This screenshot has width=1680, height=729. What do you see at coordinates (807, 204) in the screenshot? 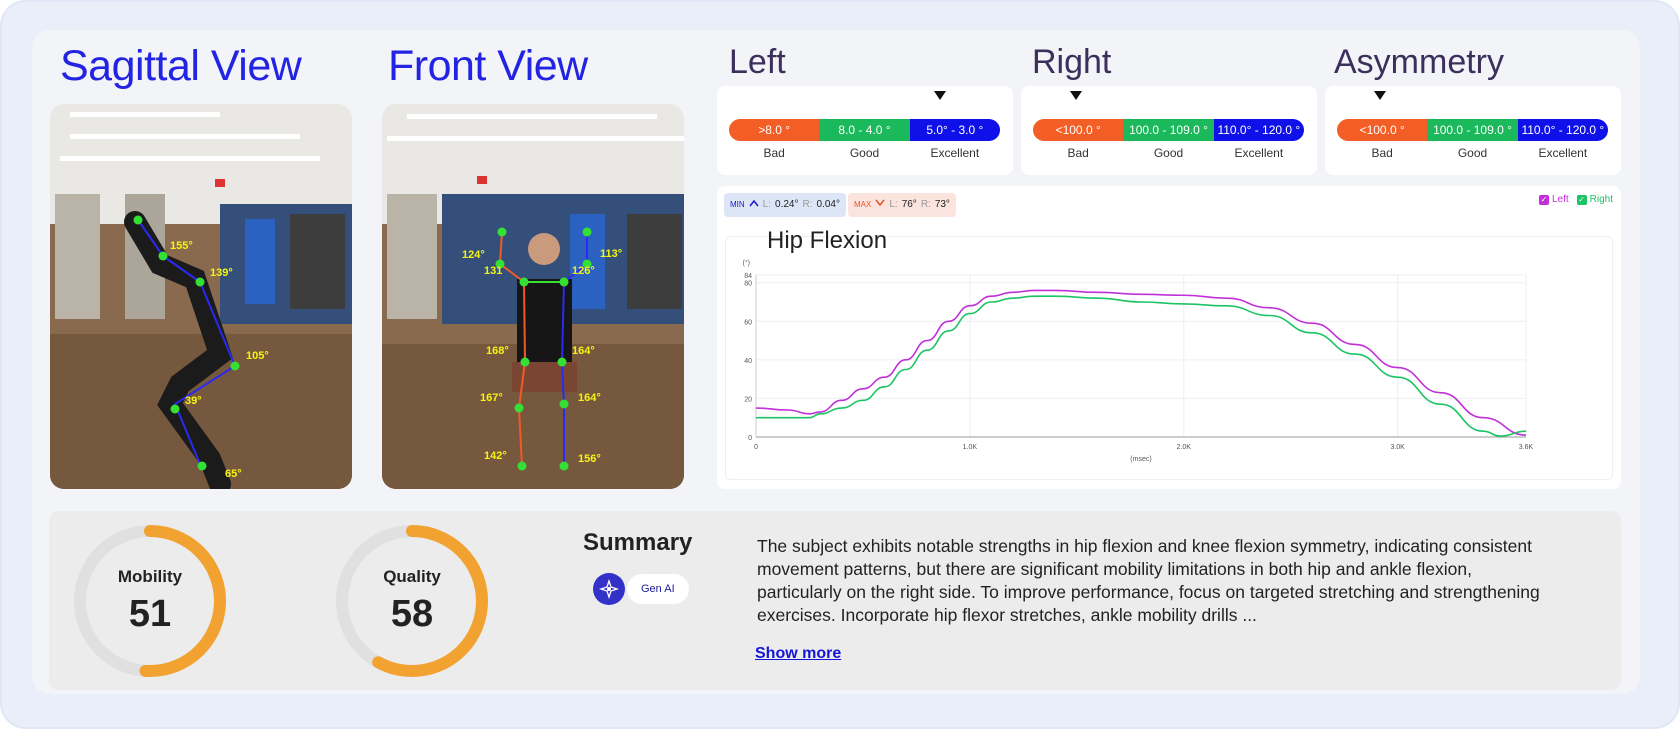
I see `min-right-label: R:` at bounding box center [807, 204].